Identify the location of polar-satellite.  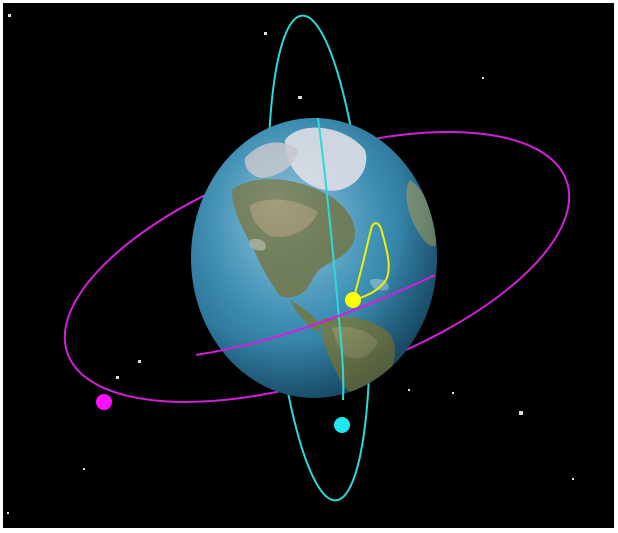
(342, 425).